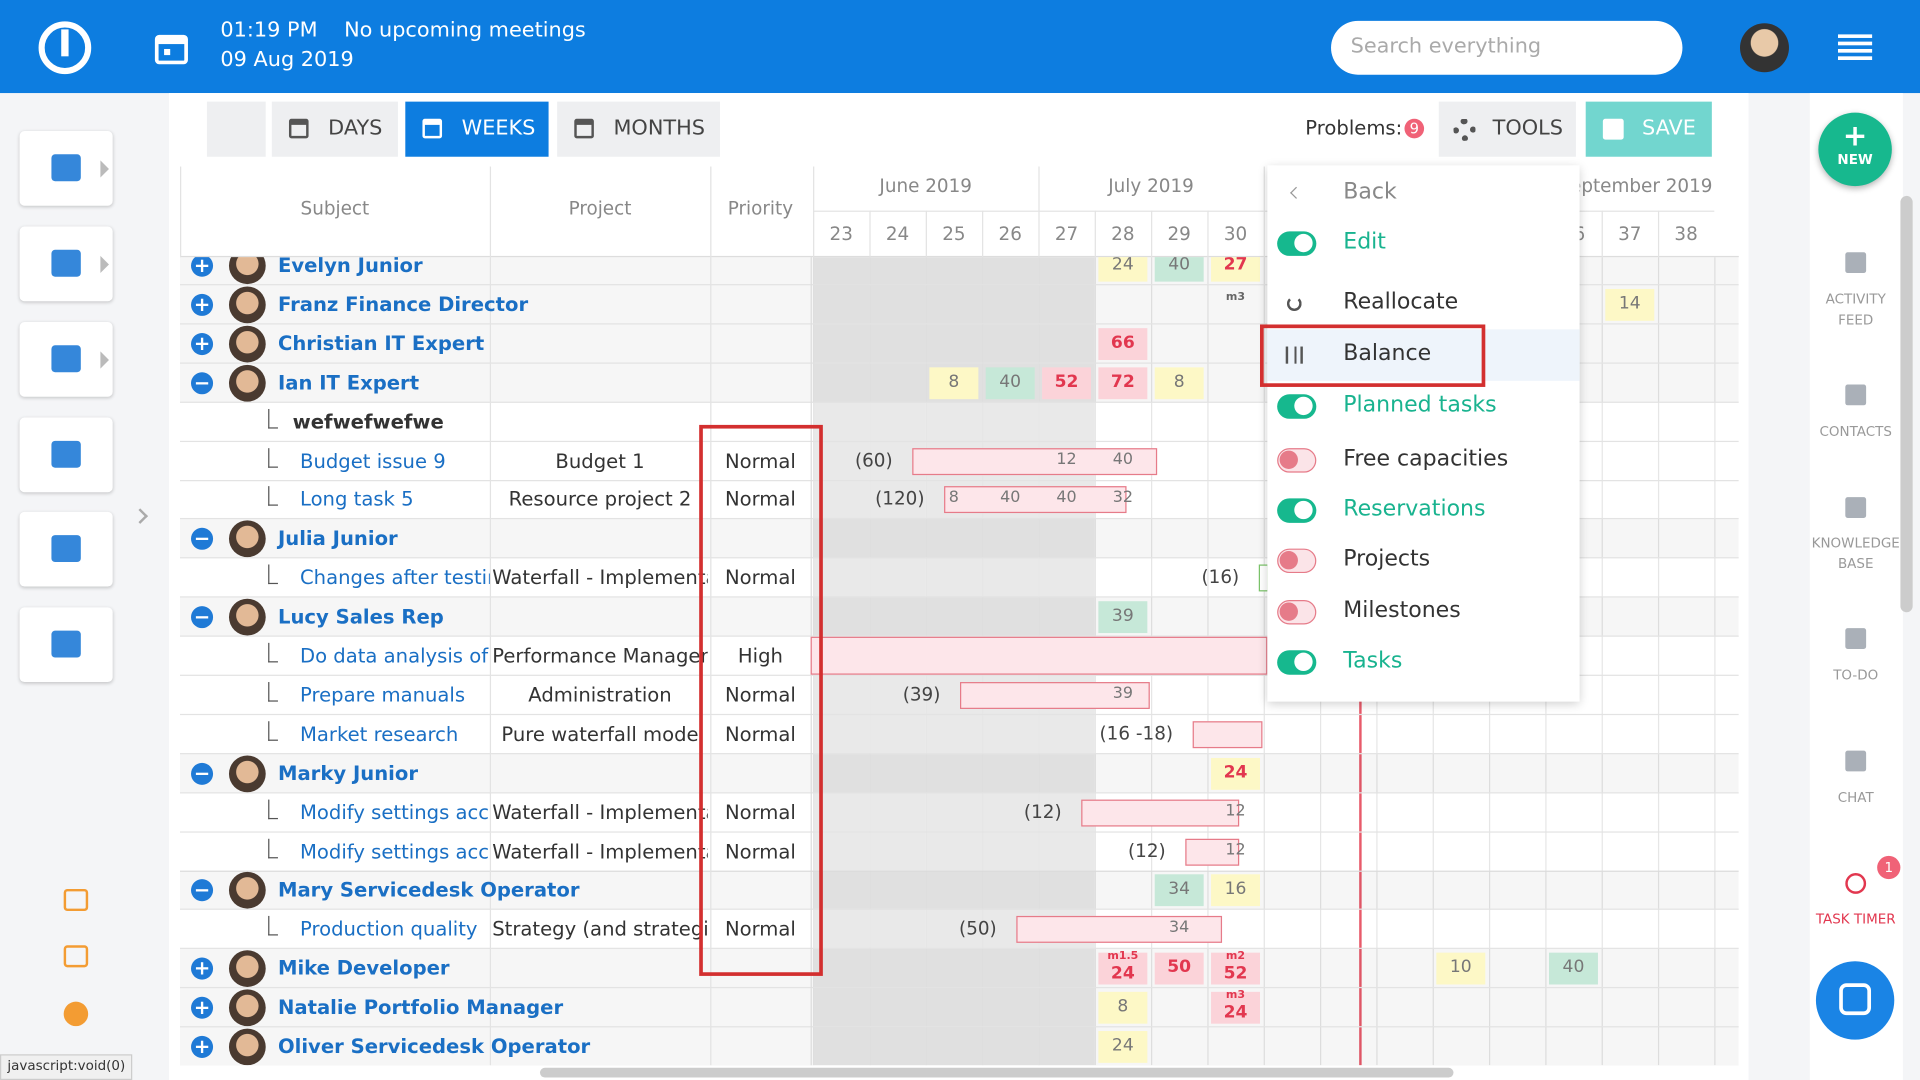  Describe the element at coordinates (389, 929) in the screenshot. I see `task-name: Production quality` at that location.